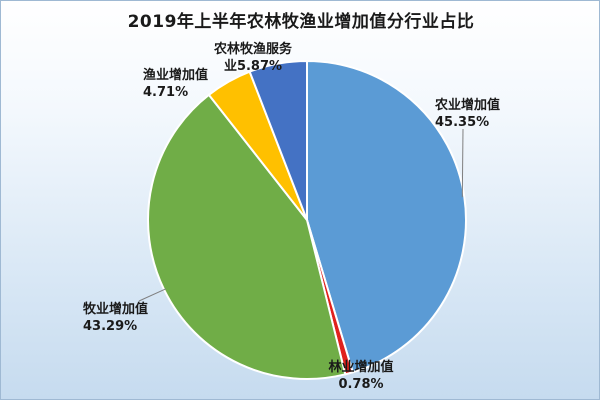 Image resolution: width=600 pixels, height=401 pixels. What do you see at coordinates (175, 75) in the screenshot?
I see `data-label-line: 渔业增加值` at bounding box center [175, 75].